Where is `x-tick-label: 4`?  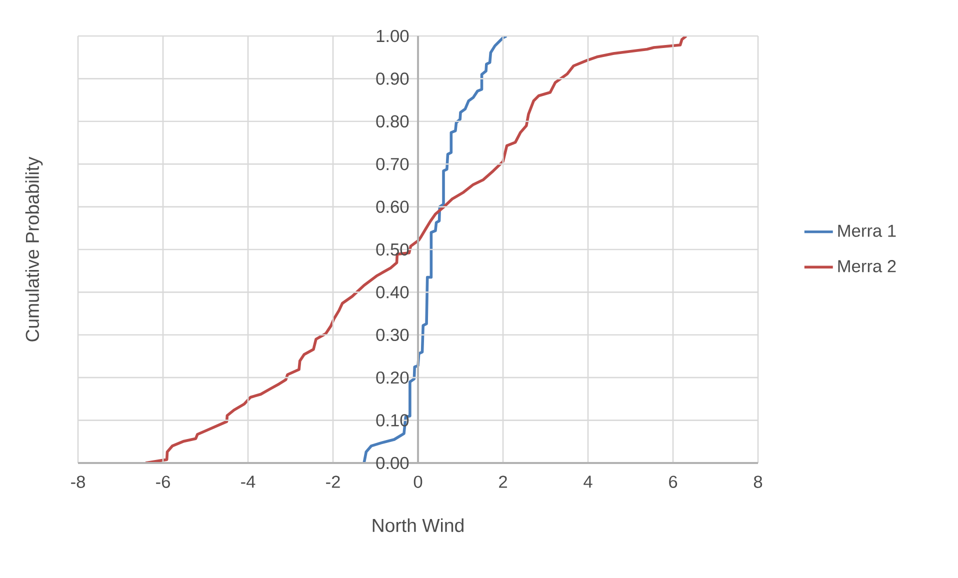
x-tick-label: 4 is located at coordinates (588, 482).